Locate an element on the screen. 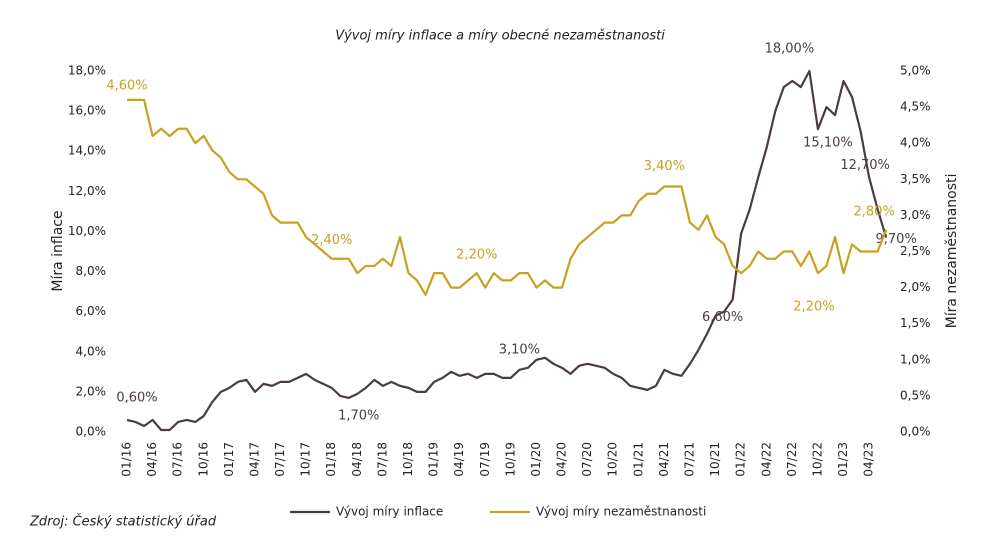 This screenshot has width=1000, height=549. y2-tick-label: 4,0% is located at coordinates (915, 143).